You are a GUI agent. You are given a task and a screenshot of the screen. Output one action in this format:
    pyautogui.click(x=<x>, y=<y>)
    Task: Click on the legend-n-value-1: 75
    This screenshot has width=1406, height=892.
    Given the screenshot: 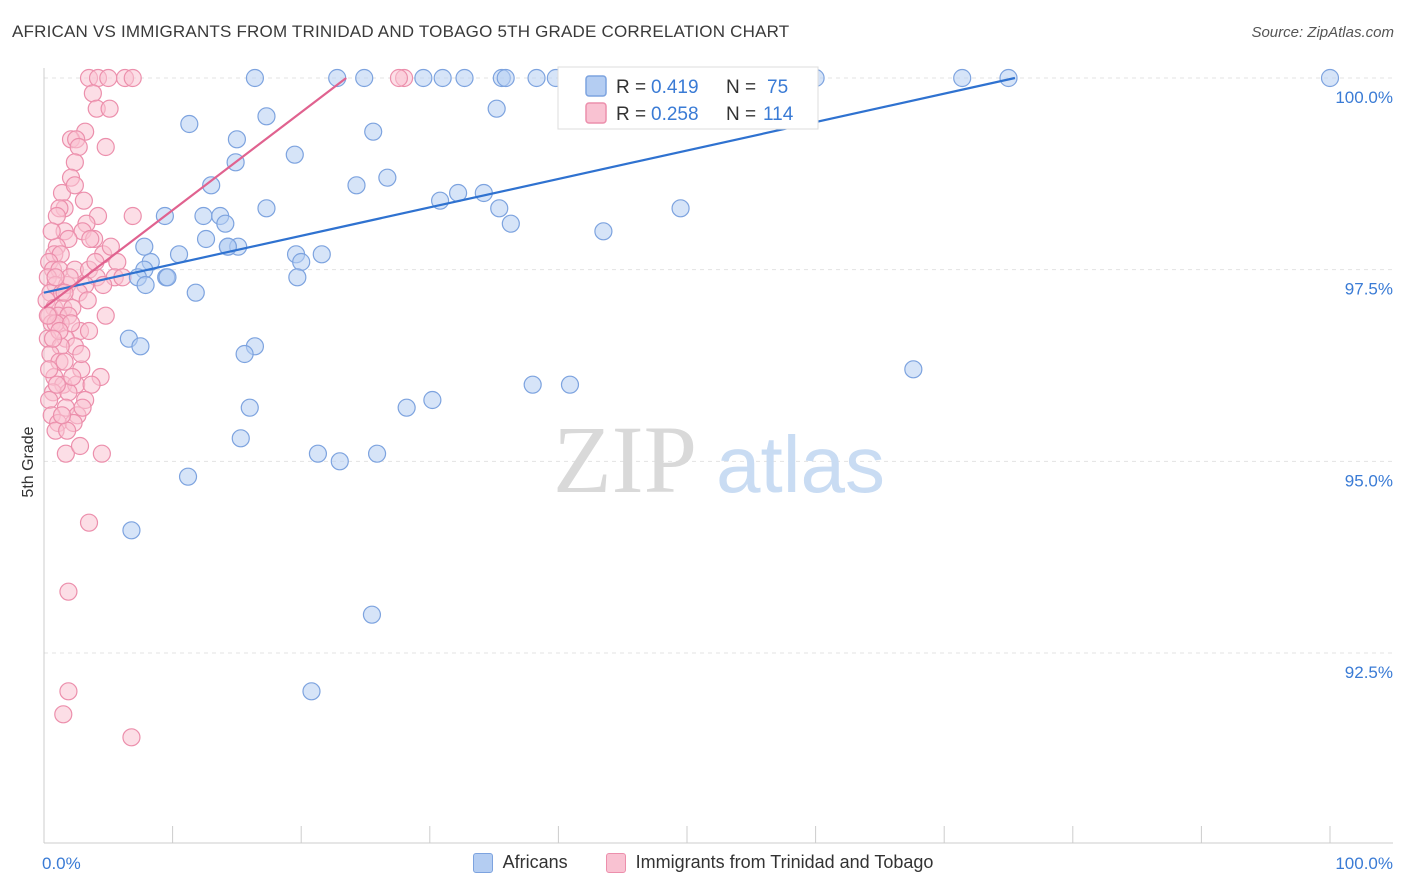 What is the action you would take?
    pyautogui.click(x=777, y=87)
    